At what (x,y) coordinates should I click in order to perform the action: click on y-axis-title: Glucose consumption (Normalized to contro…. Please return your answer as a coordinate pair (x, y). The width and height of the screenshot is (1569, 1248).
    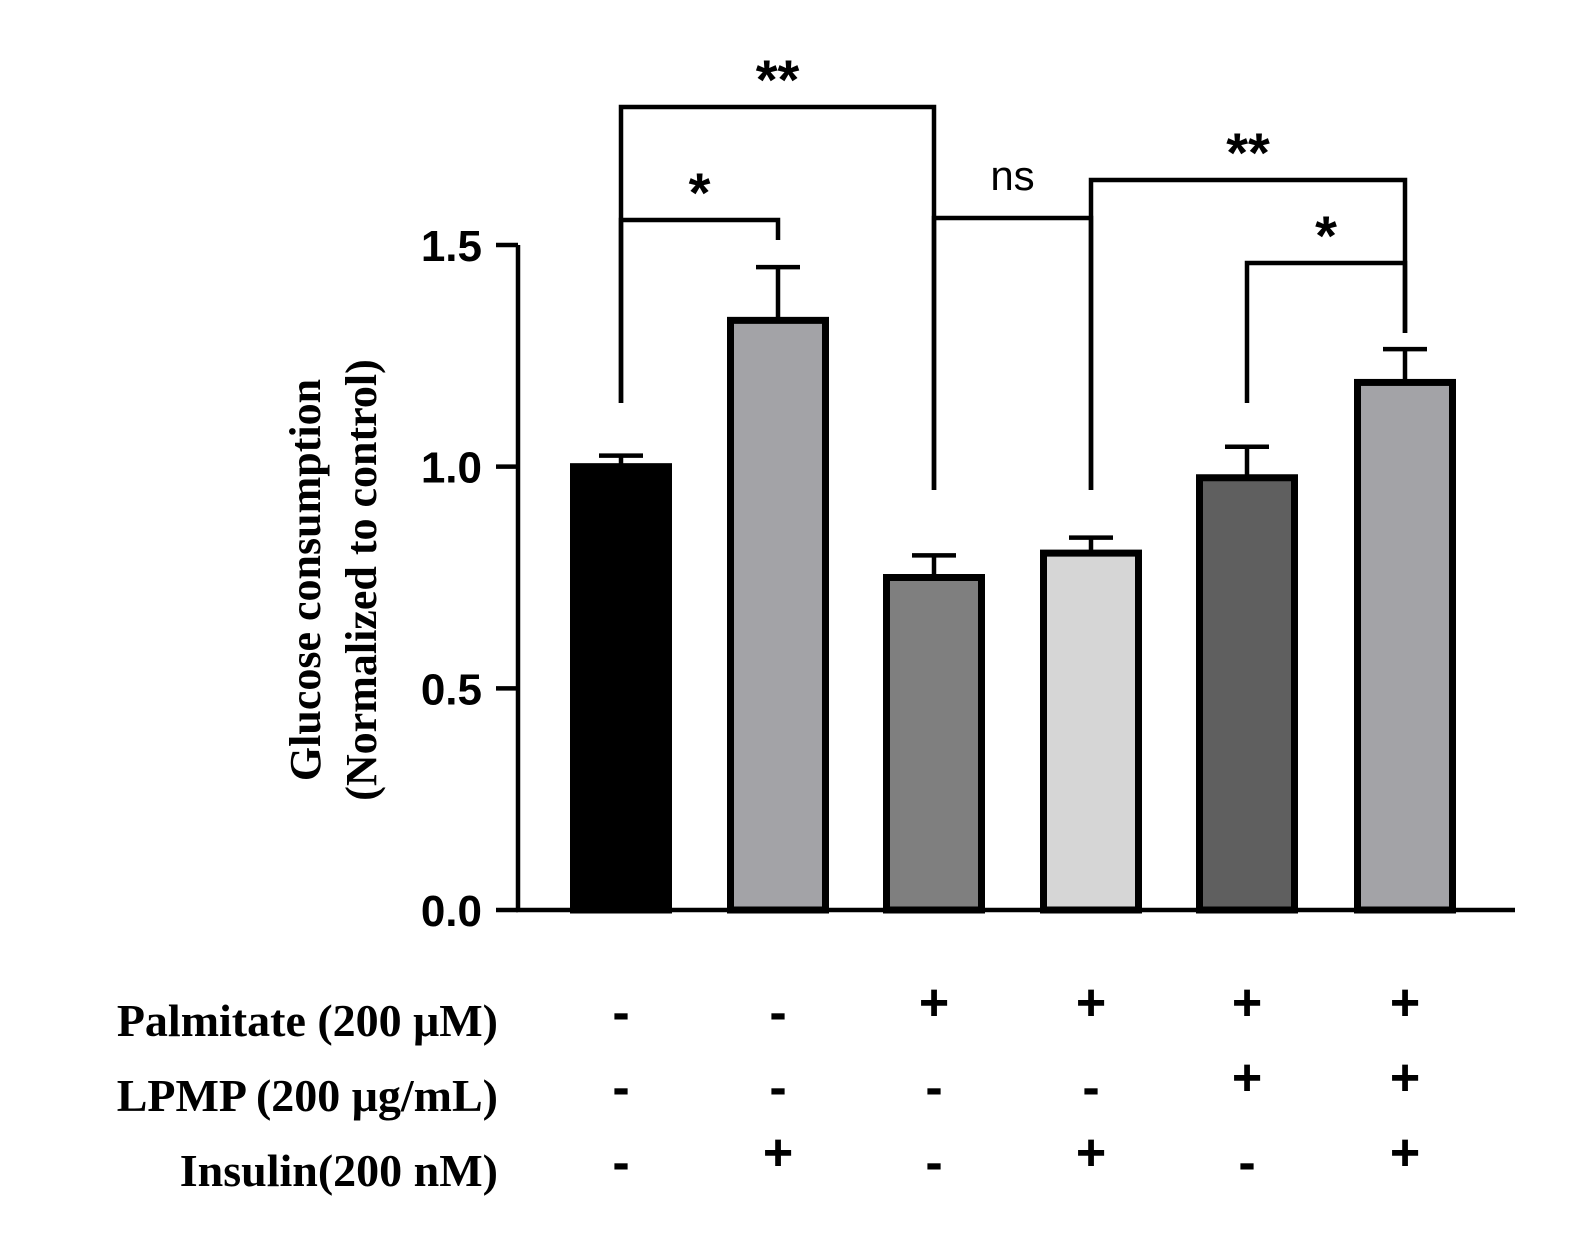
    Looking at the image, I should click on (333, 580).